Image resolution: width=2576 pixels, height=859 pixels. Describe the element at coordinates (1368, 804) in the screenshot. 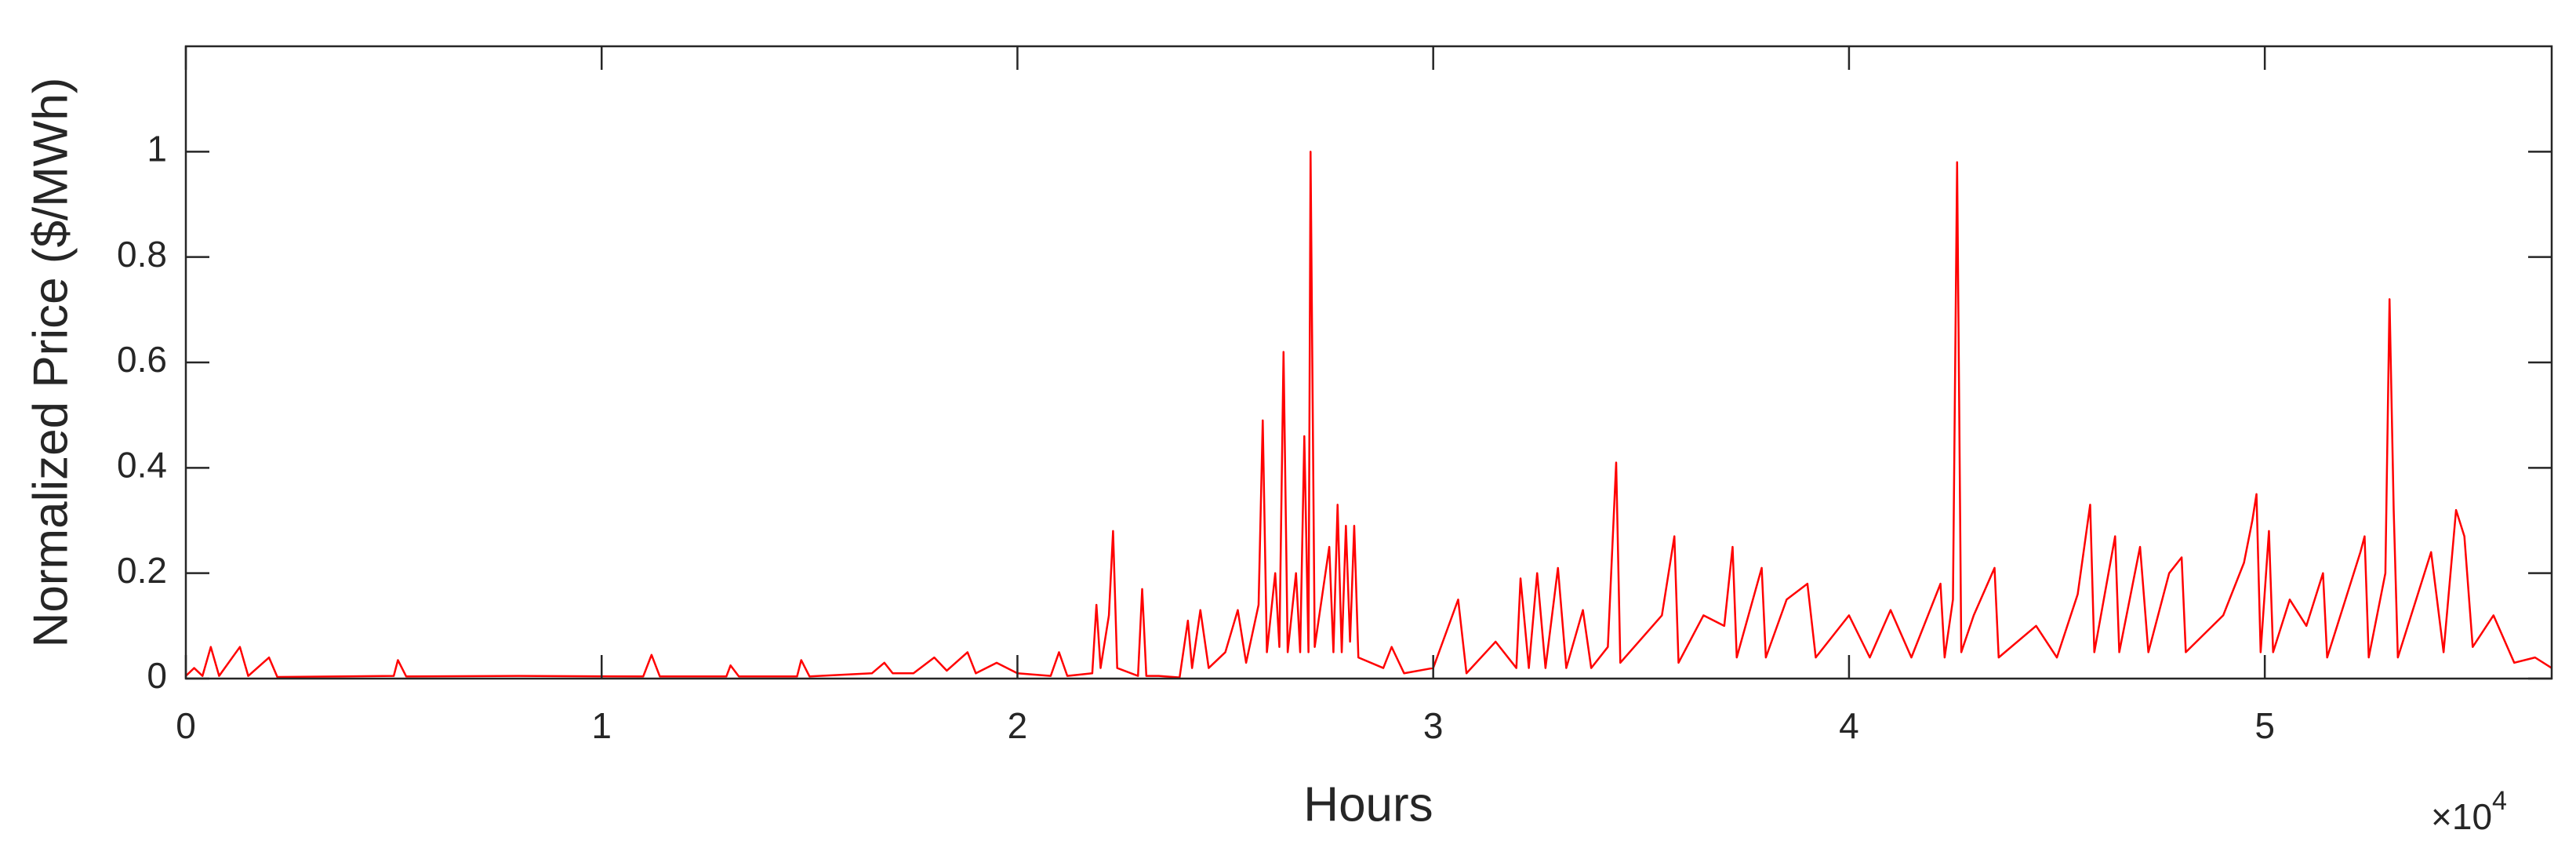

I see `x-axis-label: Hours` at that location.